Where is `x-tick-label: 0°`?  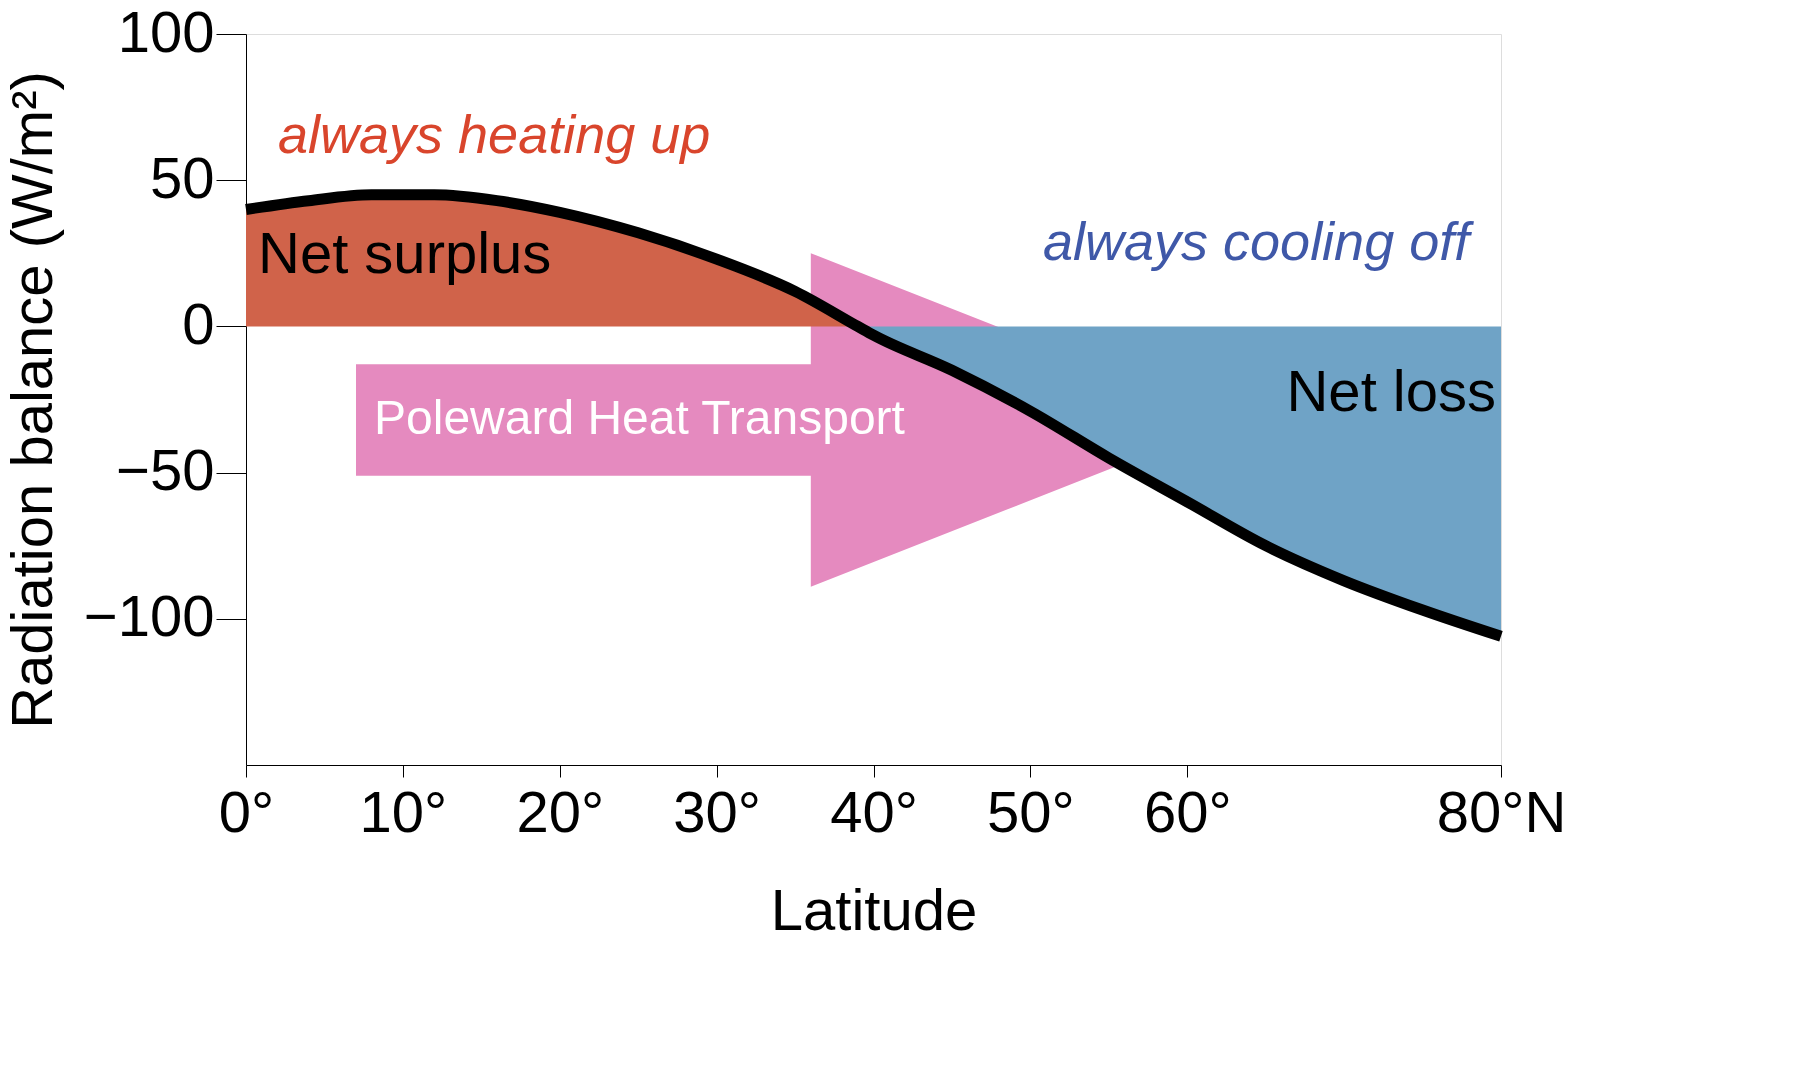
x-tick-label: 0° is located at coordinates (246, 811).